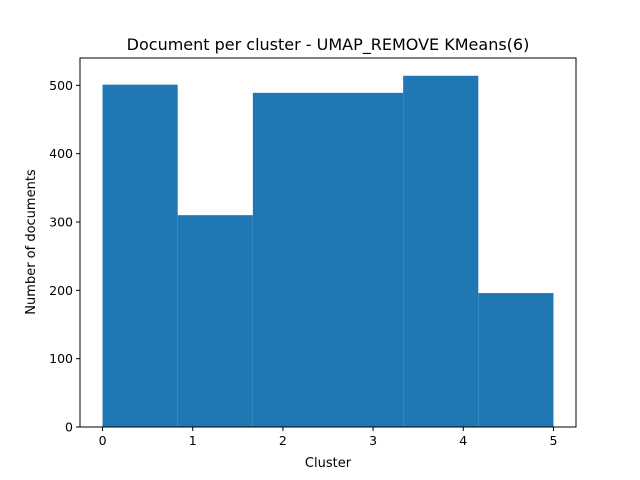 The height and width of the screenshot is (480, 640). What do you see at coordinates (69, 427) in the screenshot?
I see `y-tick-label: 0` at bounding box center [69, 427].